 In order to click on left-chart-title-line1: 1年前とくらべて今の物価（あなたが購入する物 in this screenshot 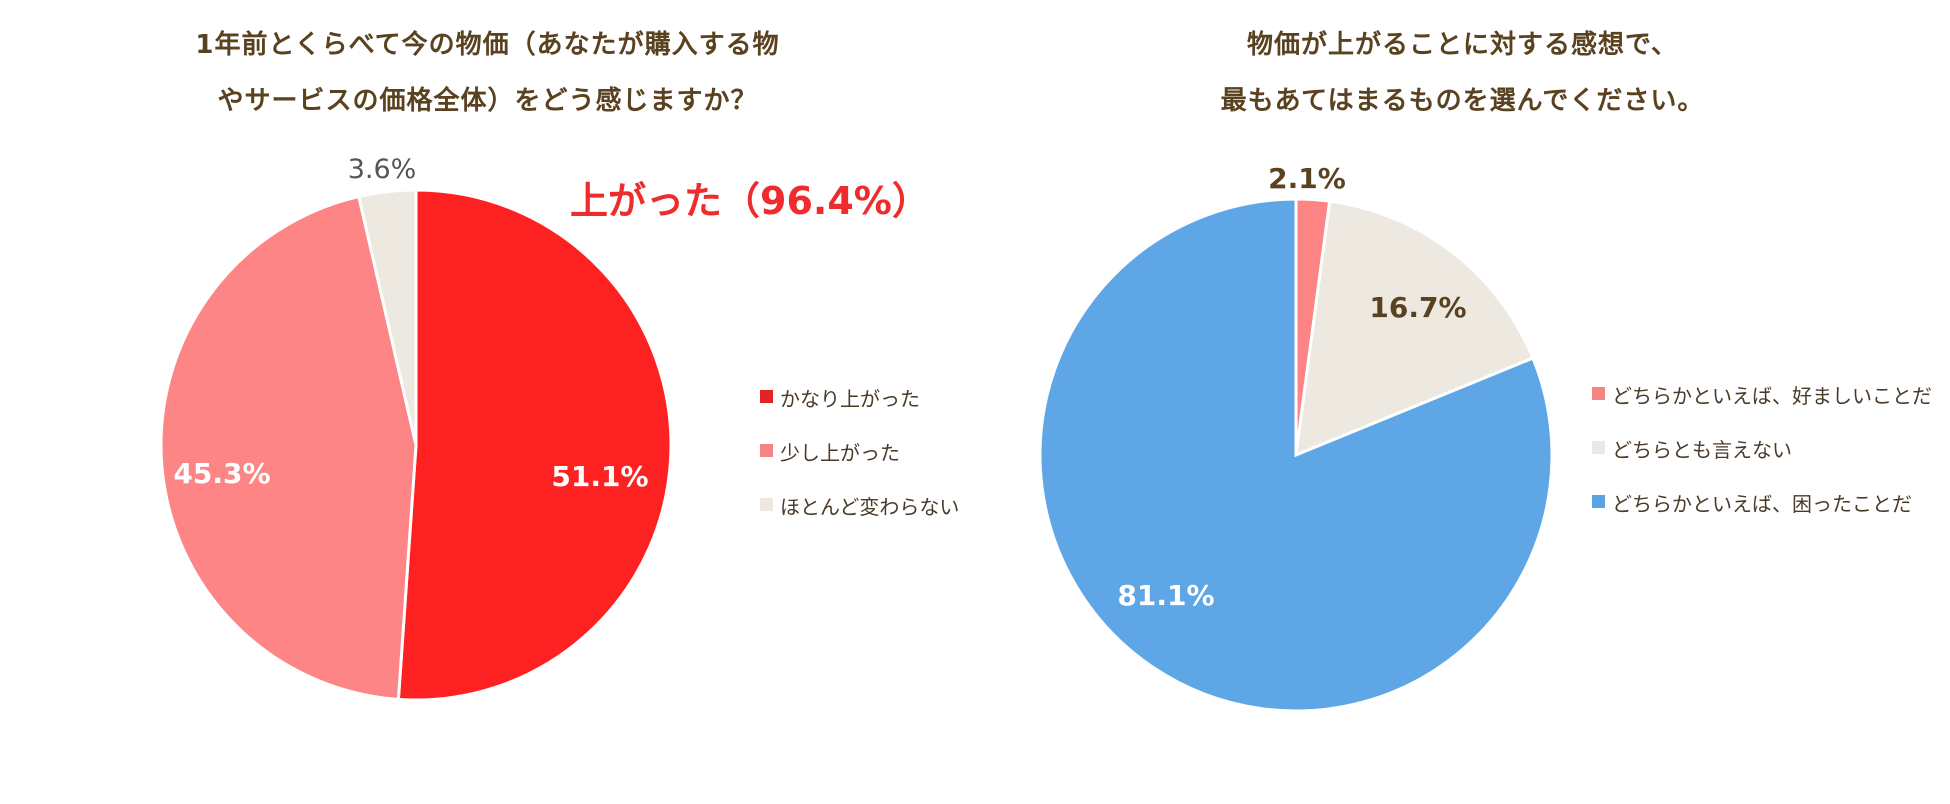, I will do `click(487, 45)`.